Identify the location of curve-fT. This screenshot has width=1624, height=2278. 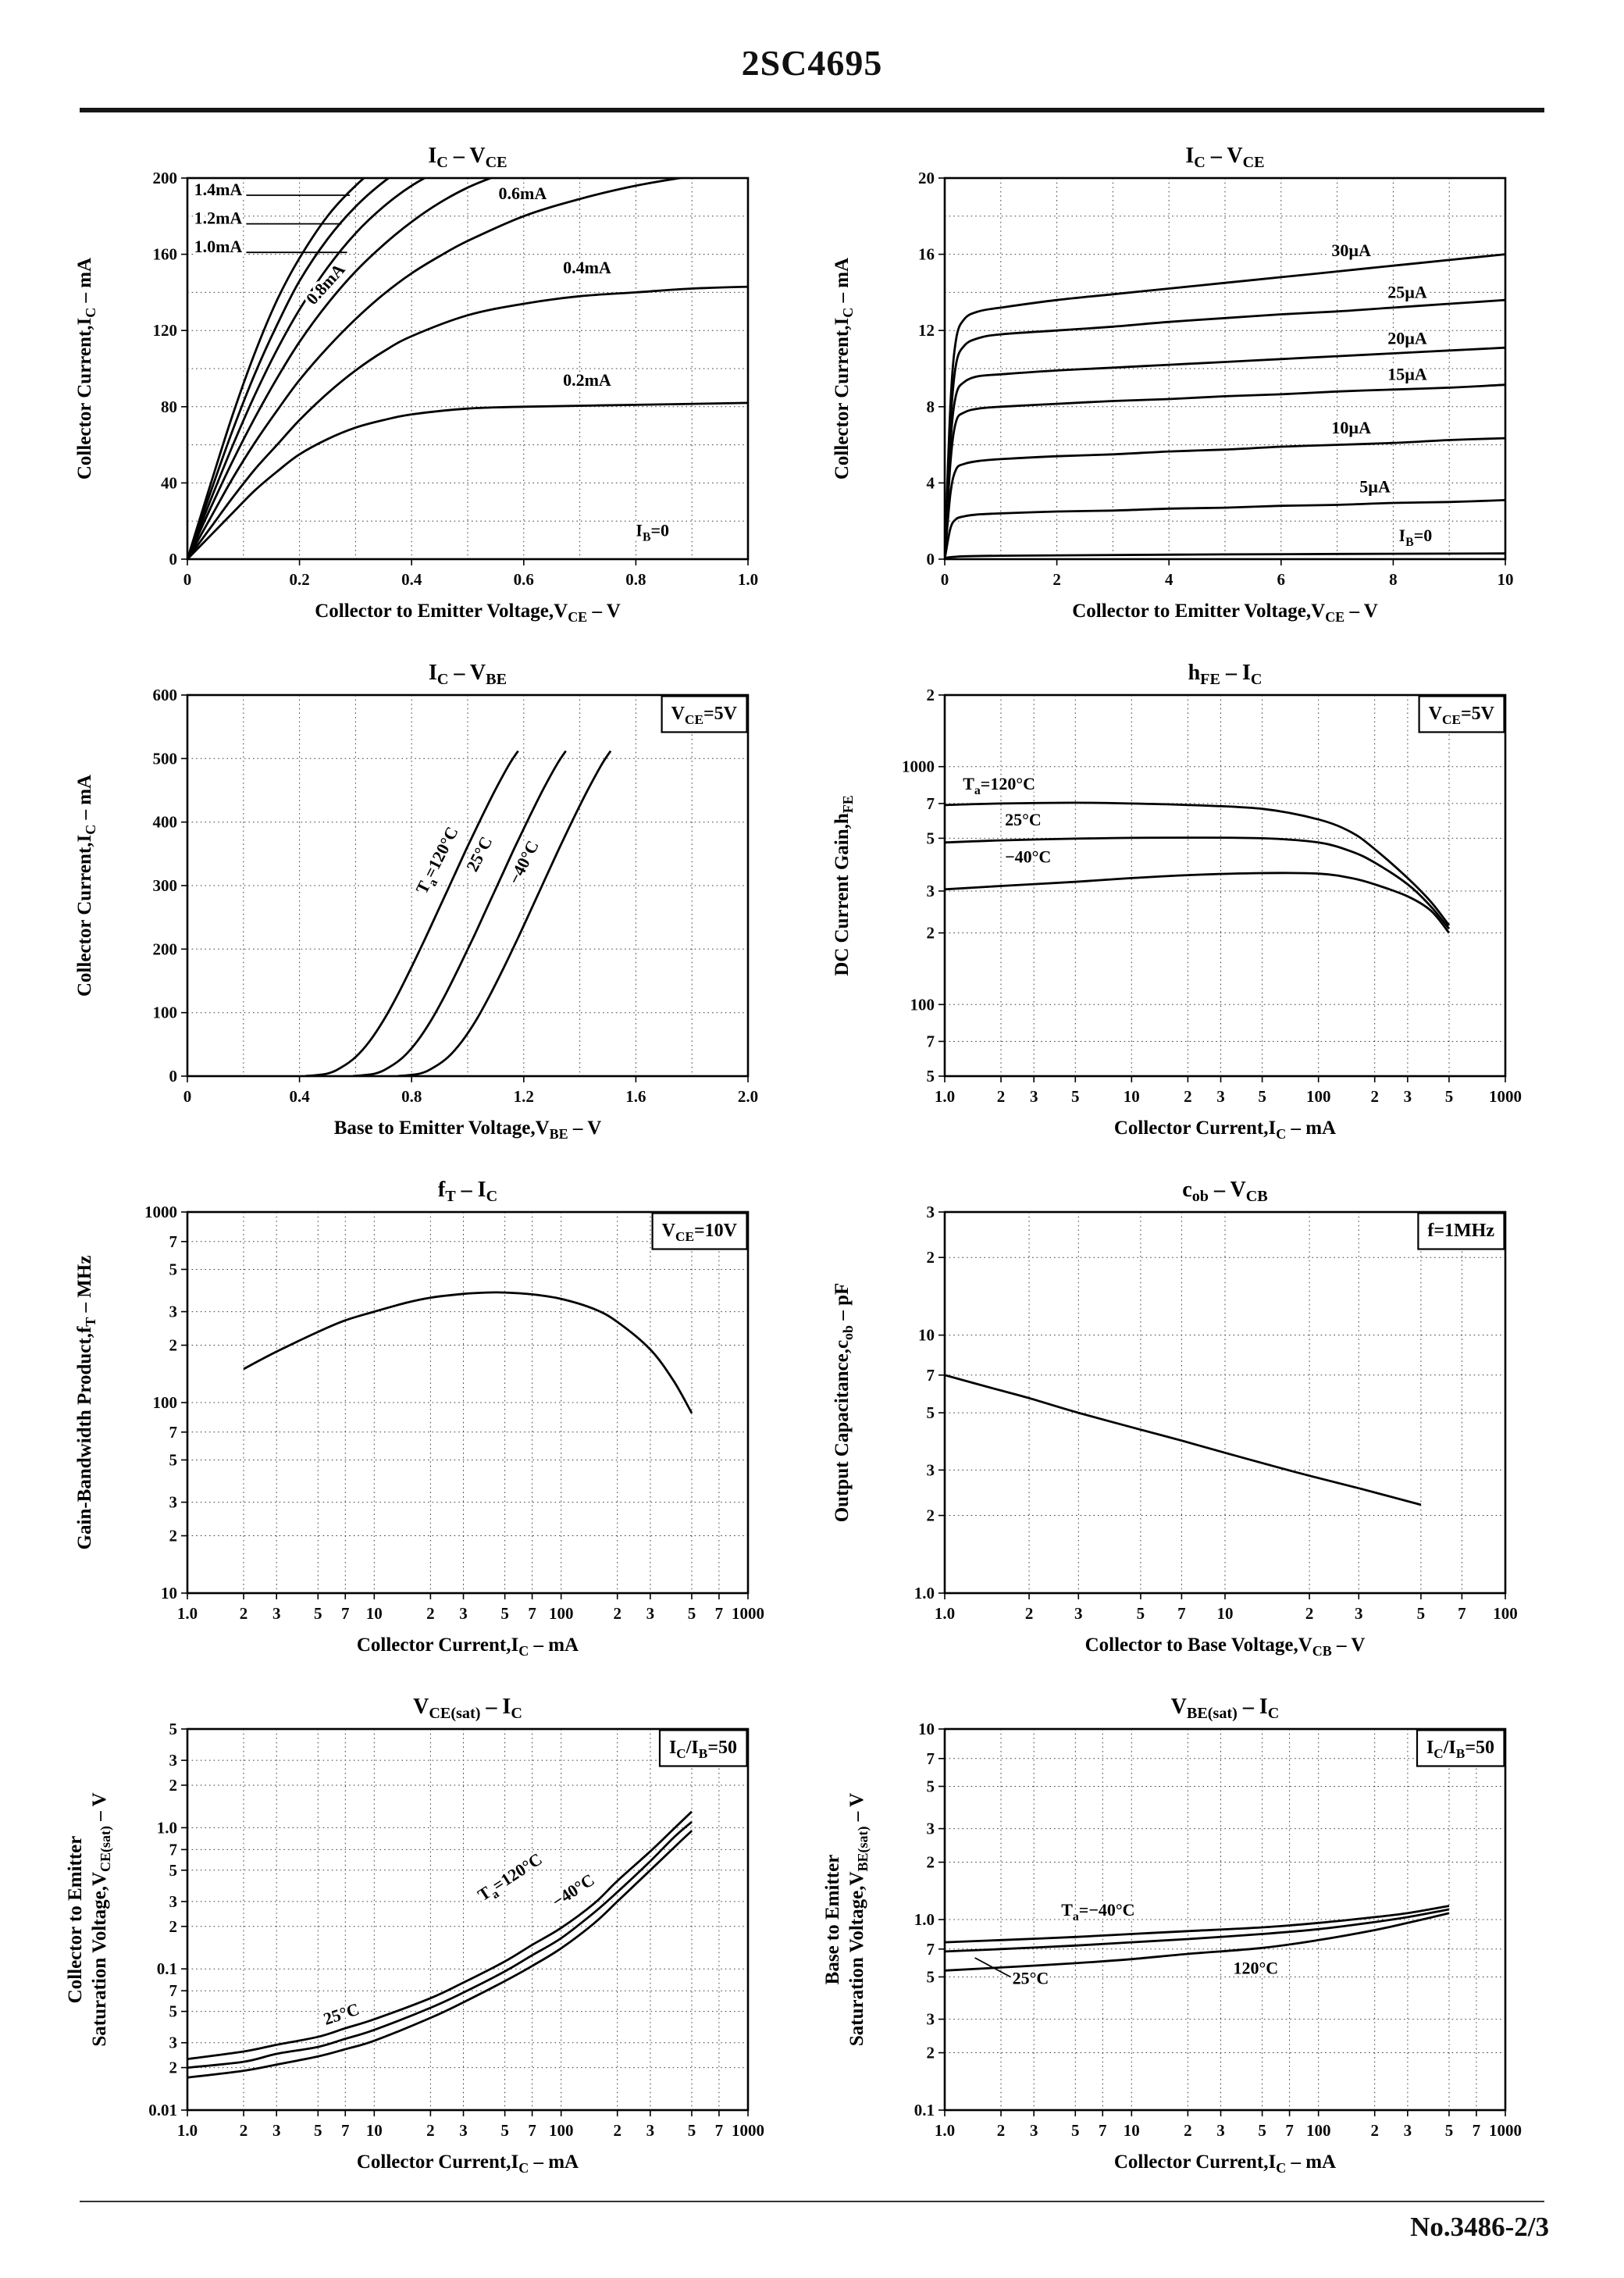
(468, 1352).